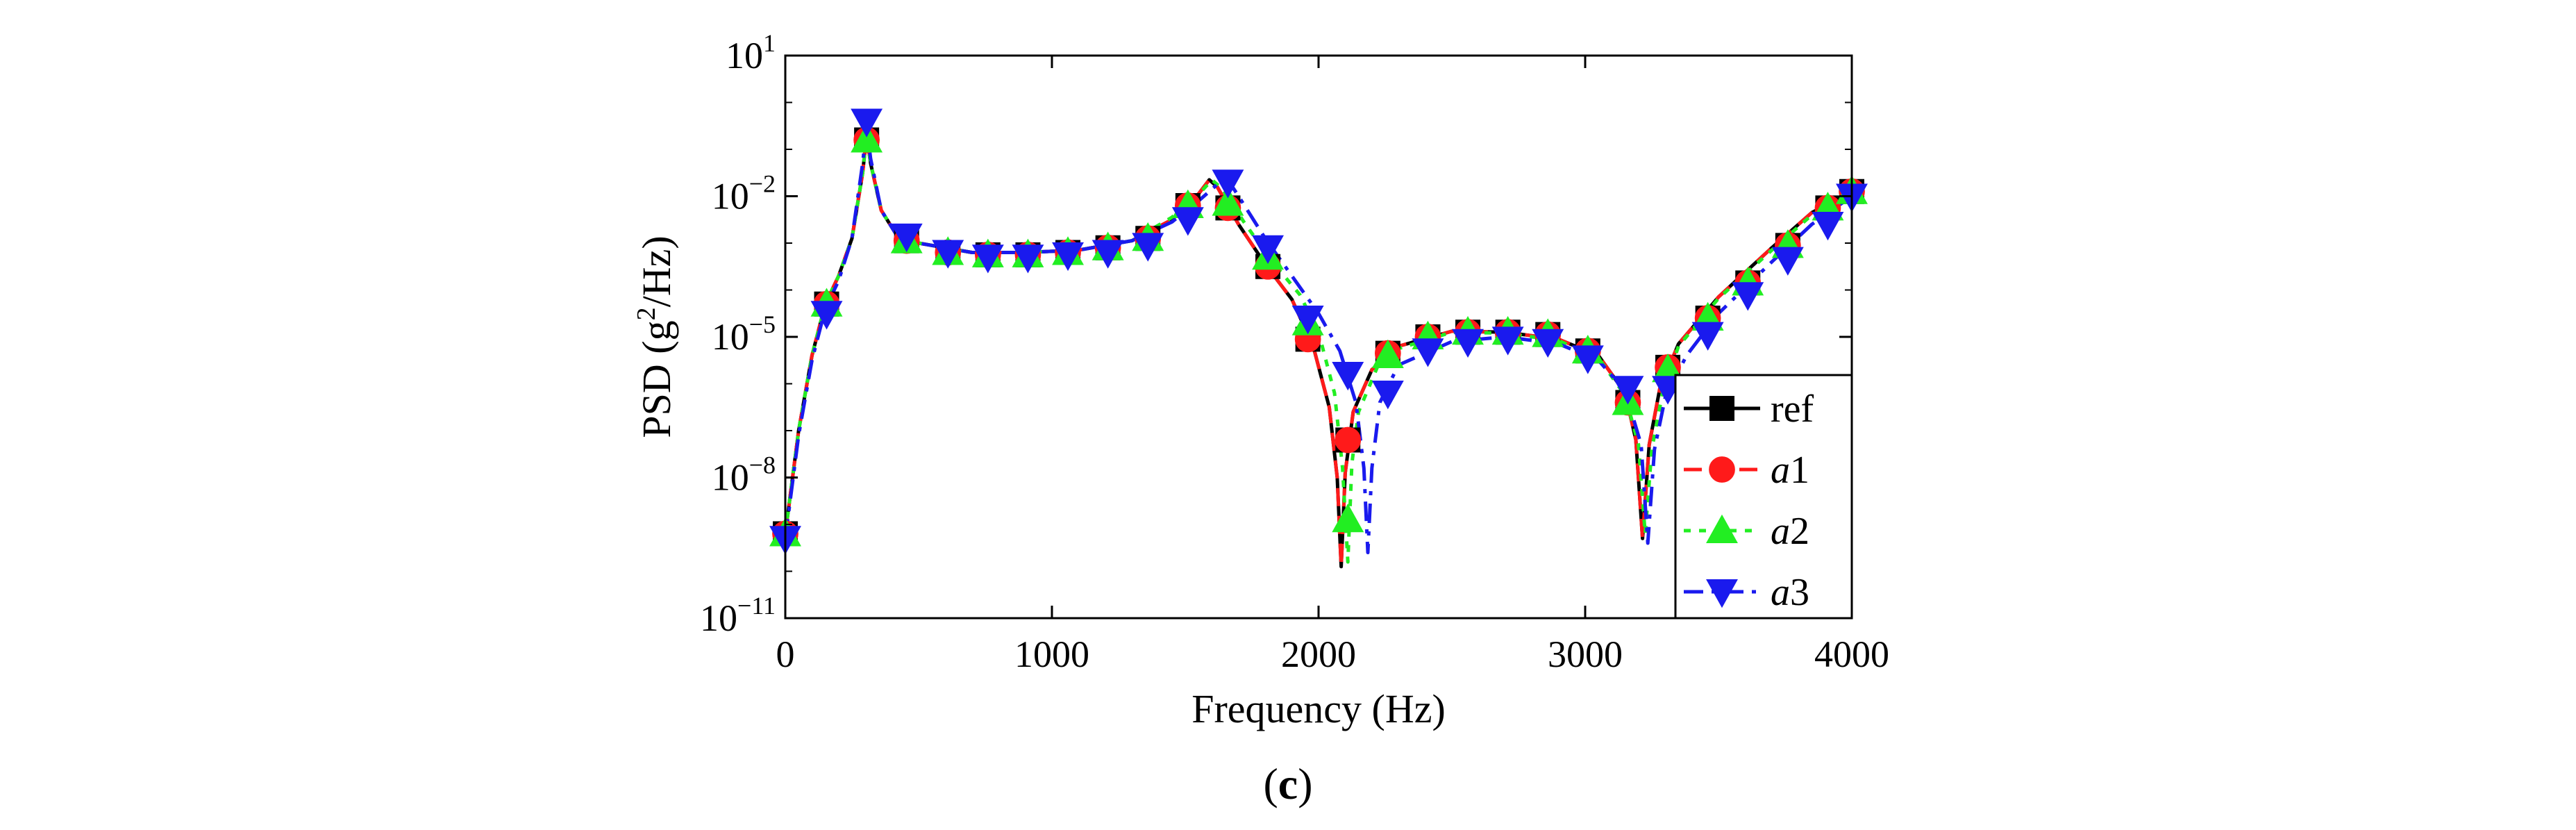 The height and width of the screenshot is (830, 2576). What do you see at coordinates (1051, 654) in the screenshot?
I see `x-tick-label: 1000` at bounding box center [1051, 654].